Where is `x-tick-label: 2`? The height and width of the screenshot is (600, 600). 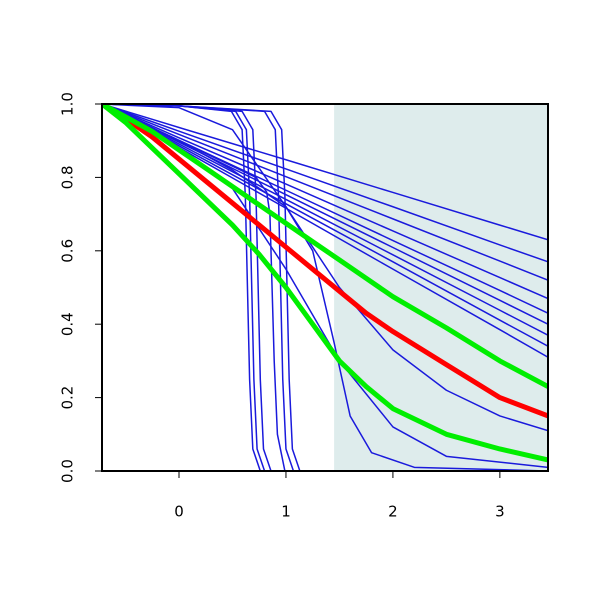
x-tick-label: 2 is located at coordinates (393, 512).